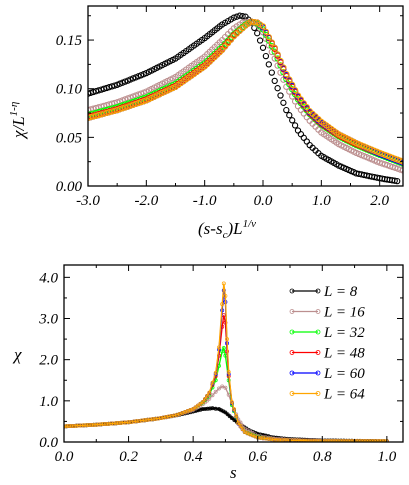 The image size is (409, 485). What do you see at coordinates (233, 472) in the screenshot?
I see `bottom-x-axis-label: s` at bounding box center [233, 472].